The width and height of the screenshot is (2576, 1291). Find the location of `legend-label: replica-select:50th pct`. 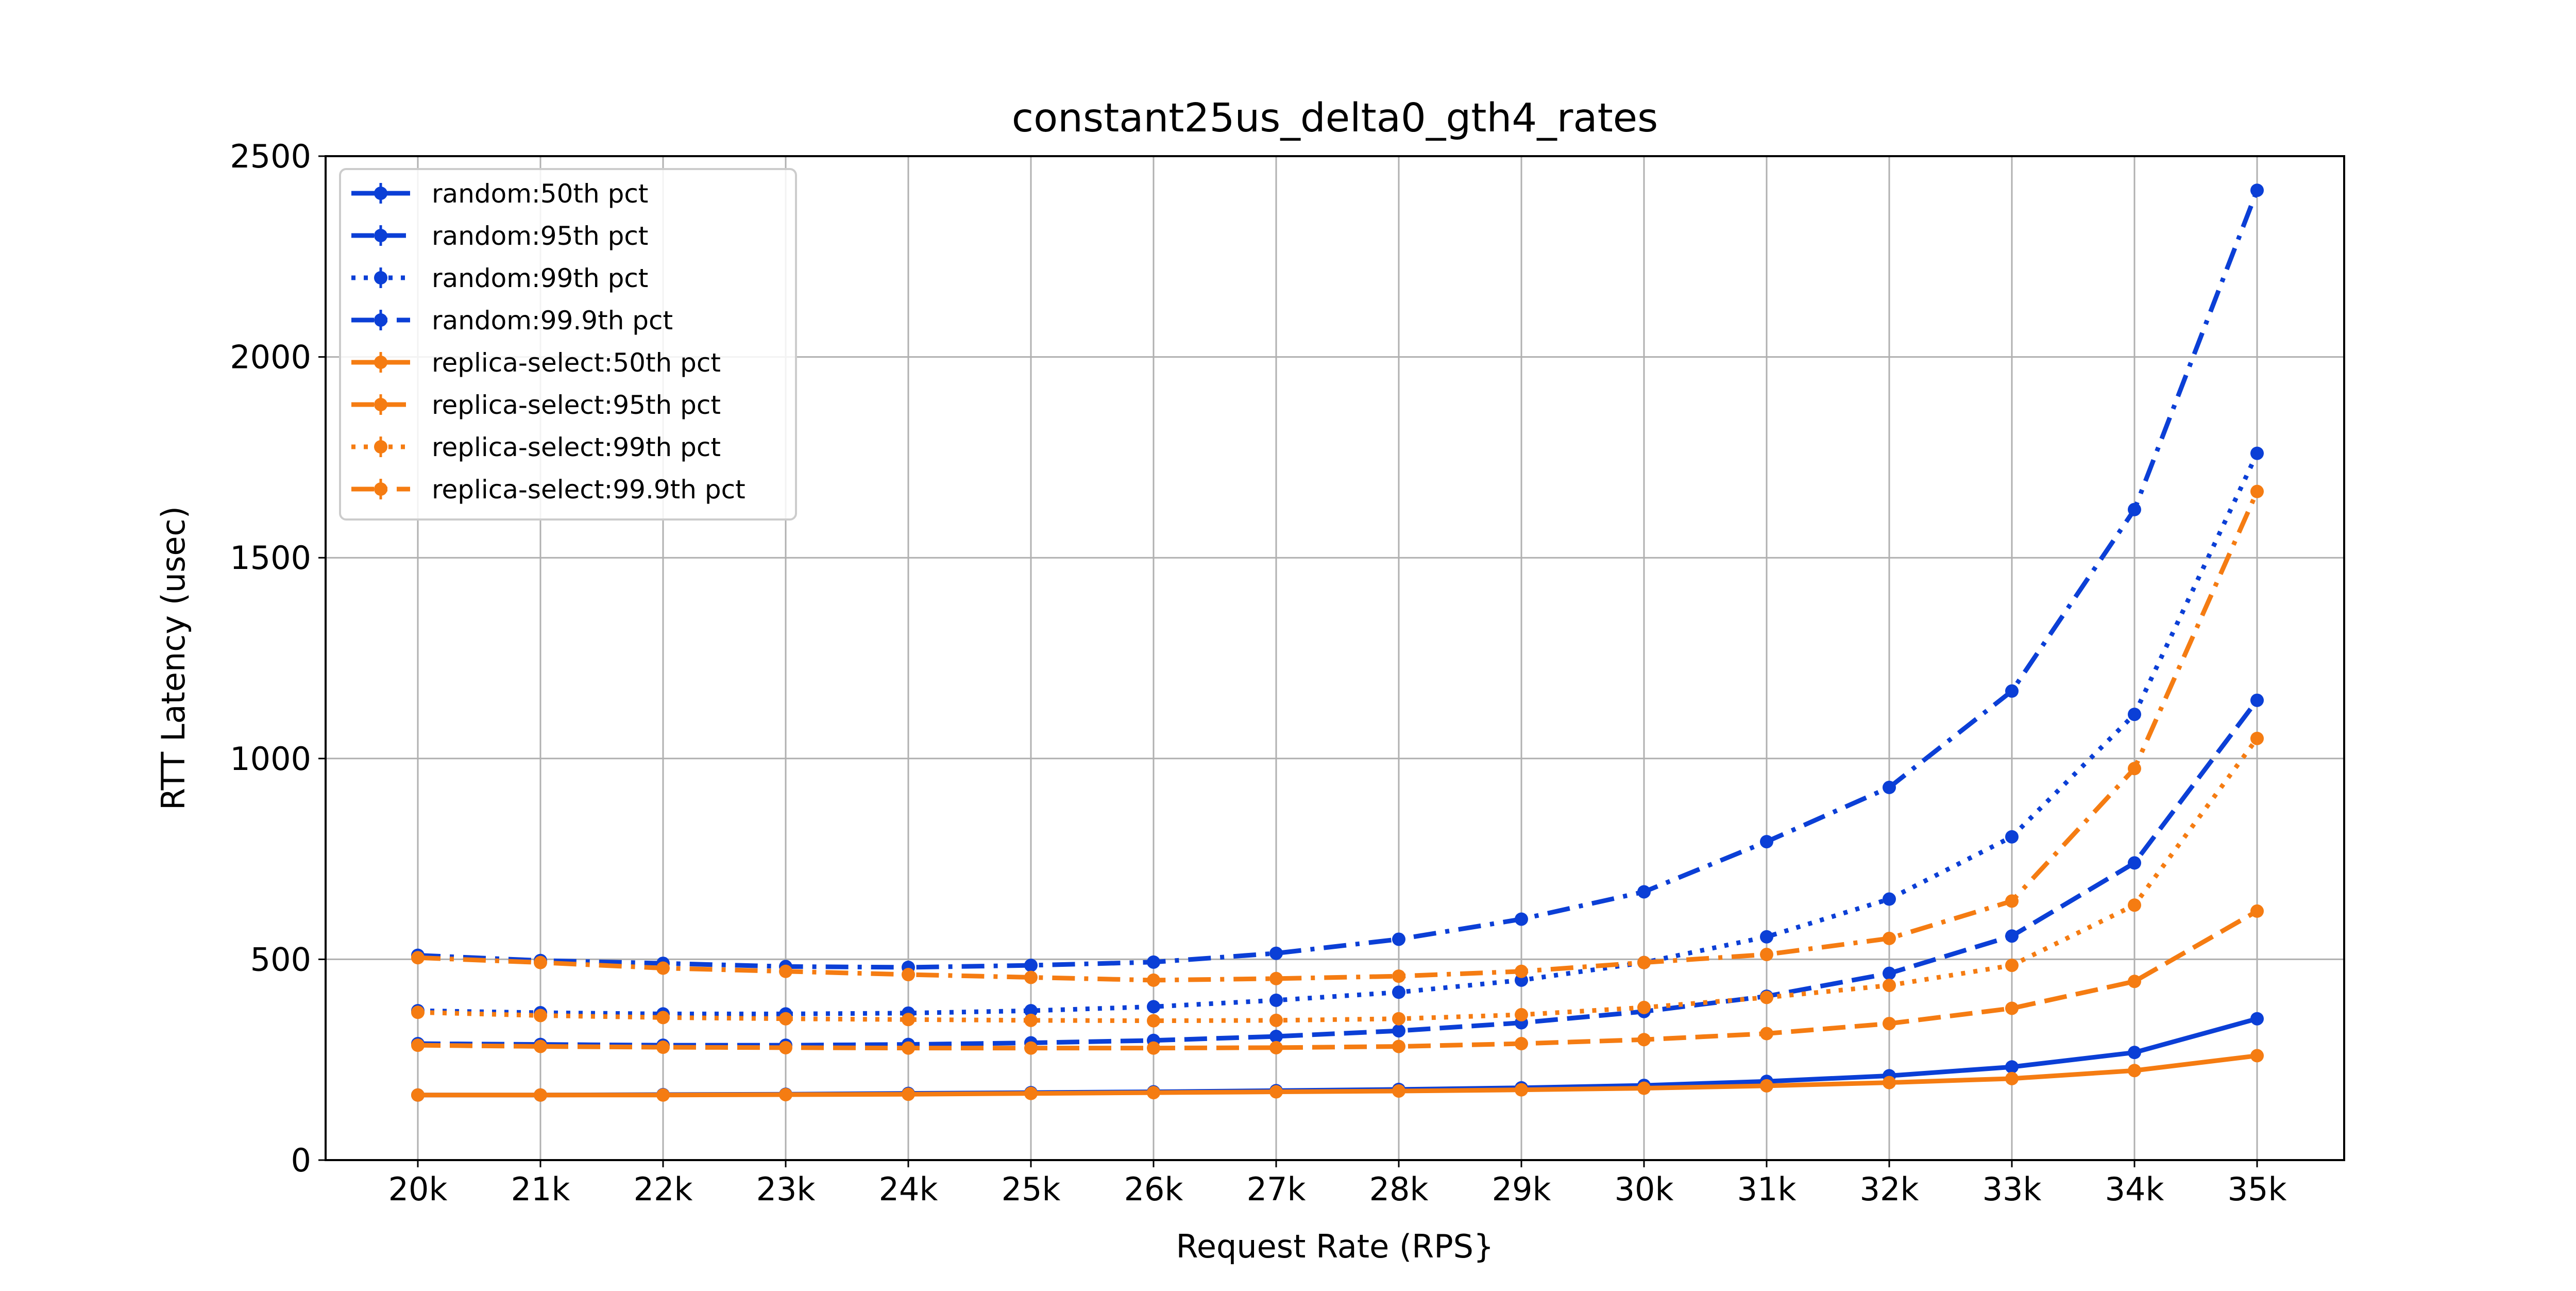

legend-label: replica-select:50th pct is located at coordinates (576, 363).